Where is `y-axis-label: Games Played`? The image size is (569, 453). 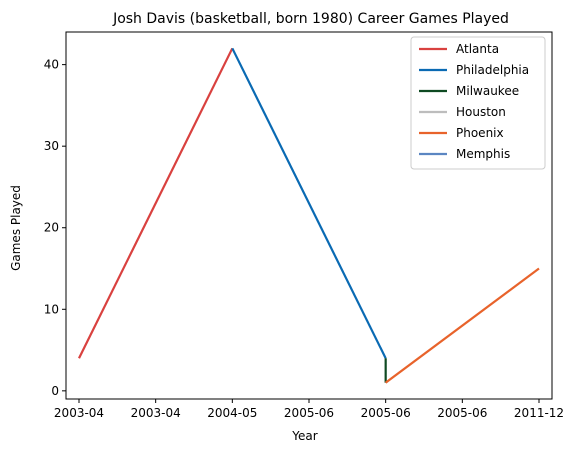 y-axis-label: Games Played is located at coordinates (16, 228).